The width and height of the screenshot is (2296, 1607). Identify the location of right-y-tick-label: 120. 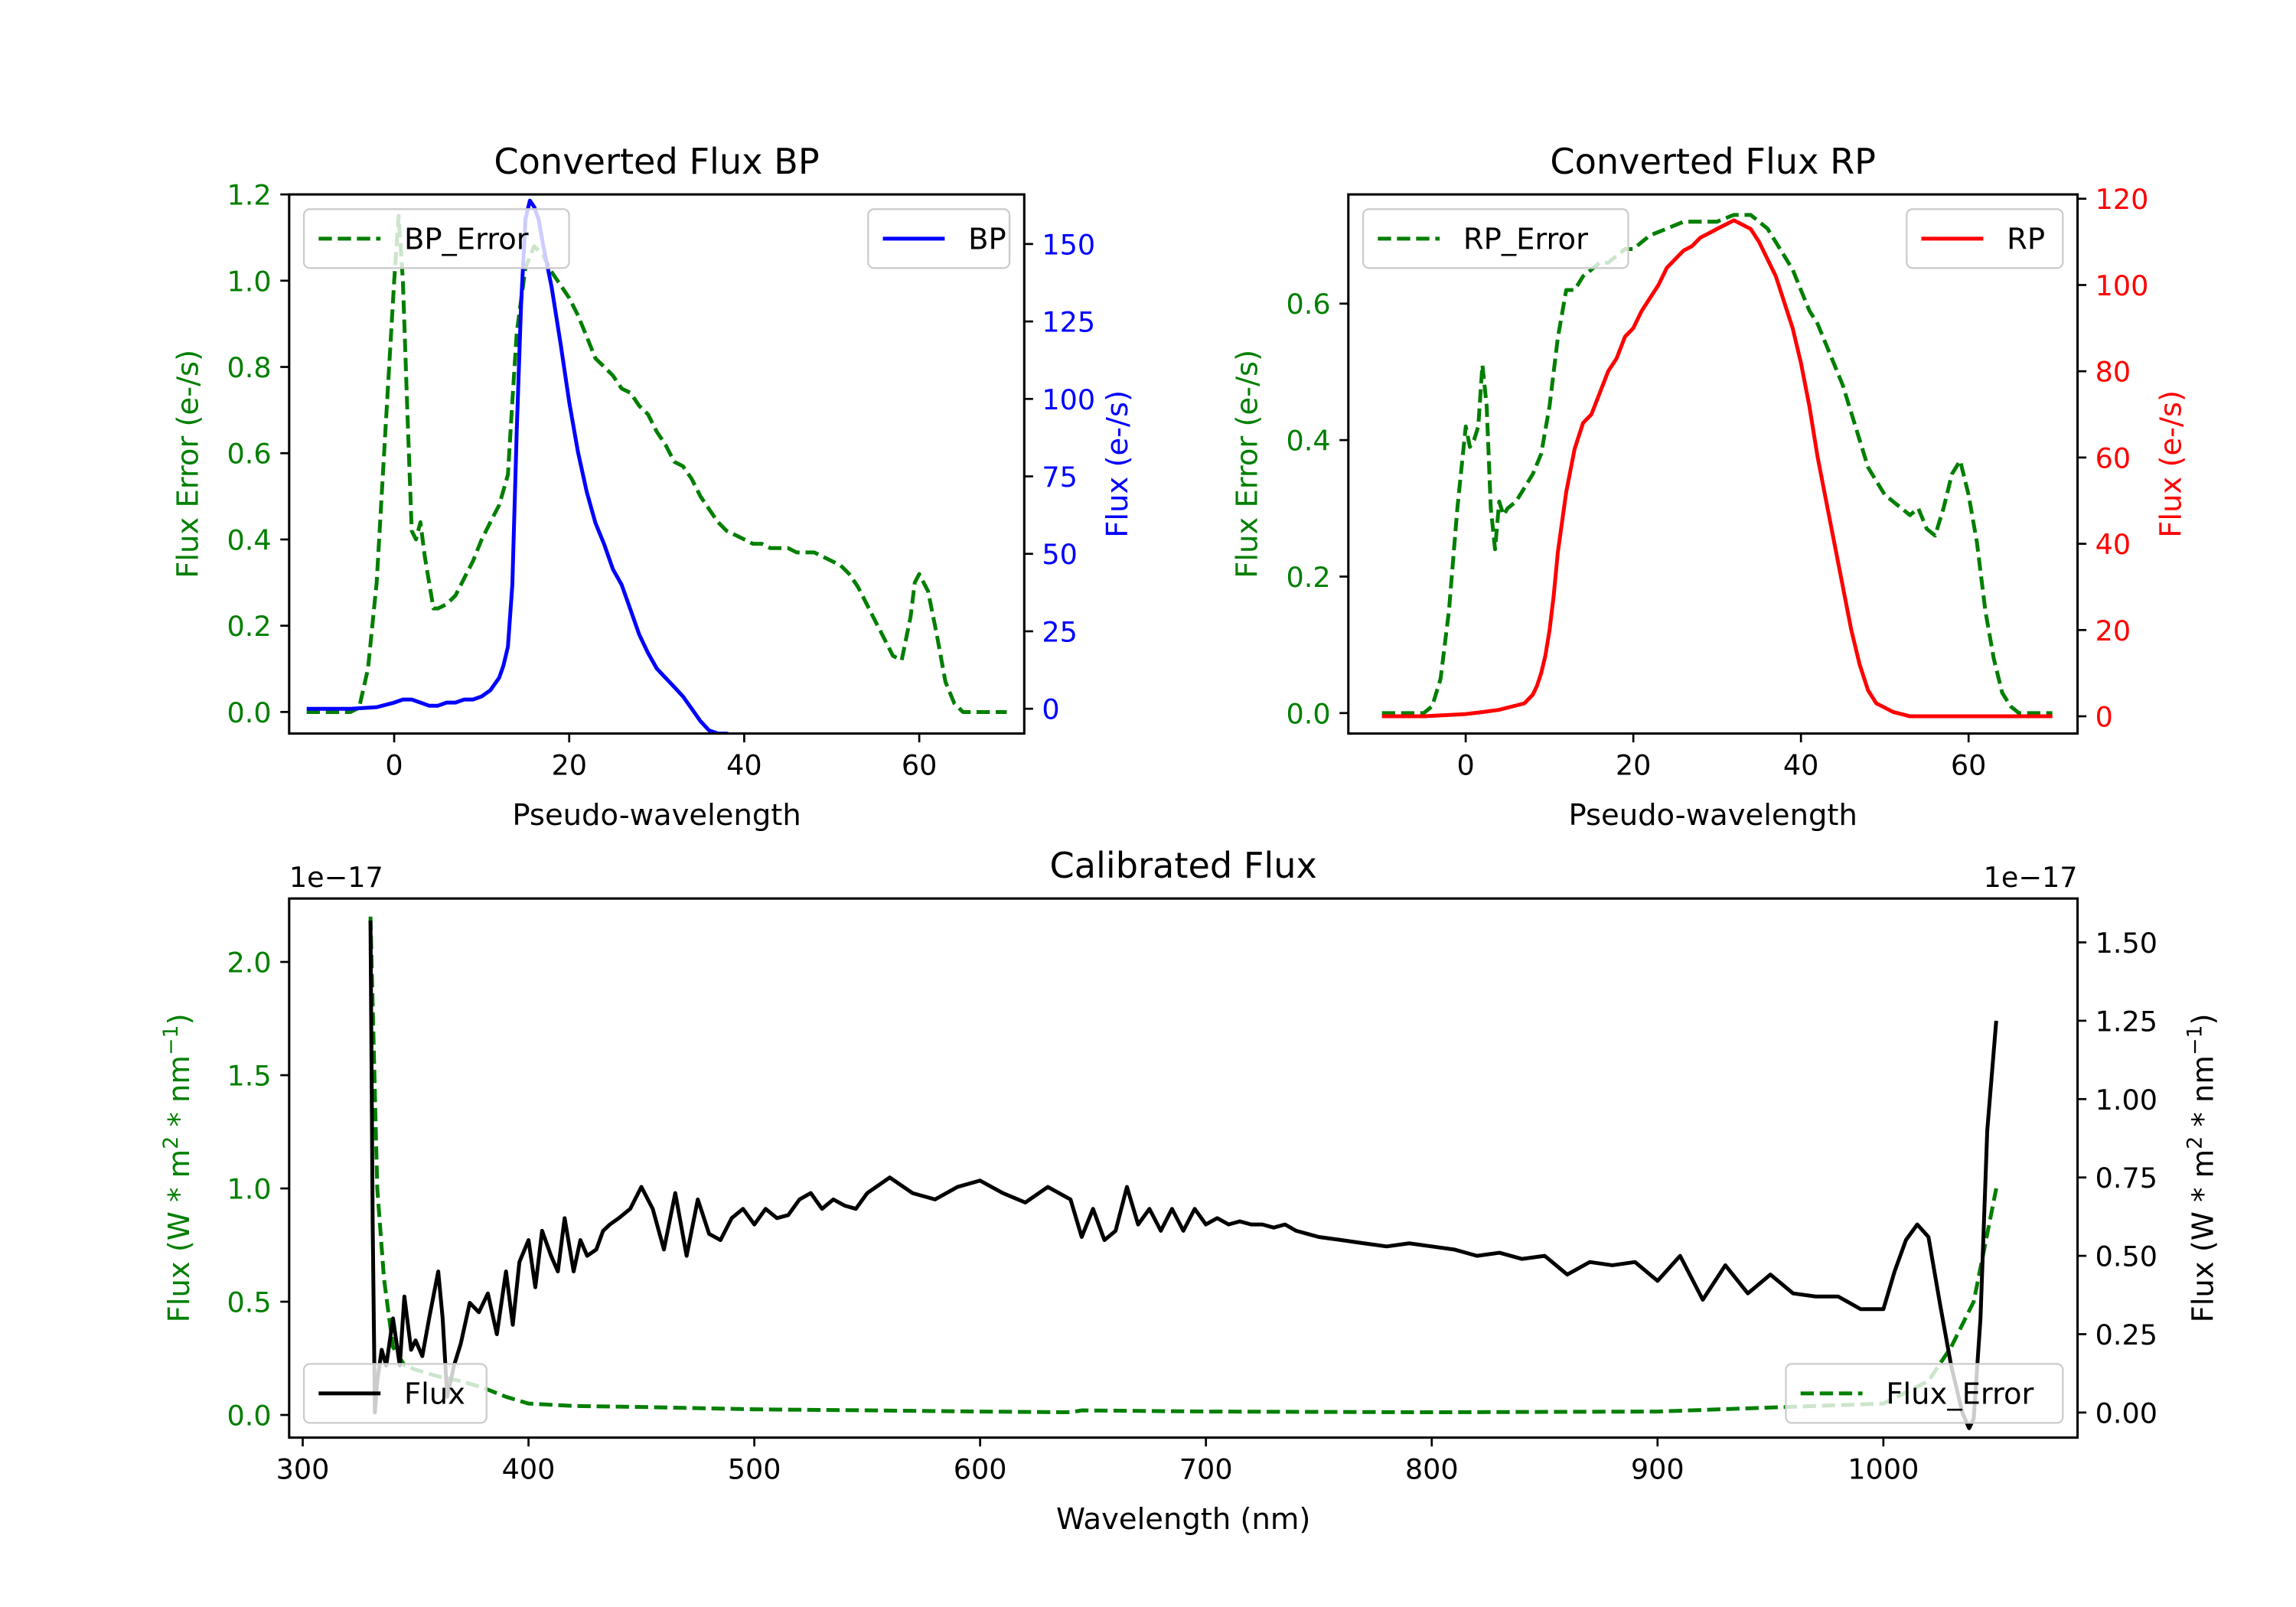
(2122, 200).